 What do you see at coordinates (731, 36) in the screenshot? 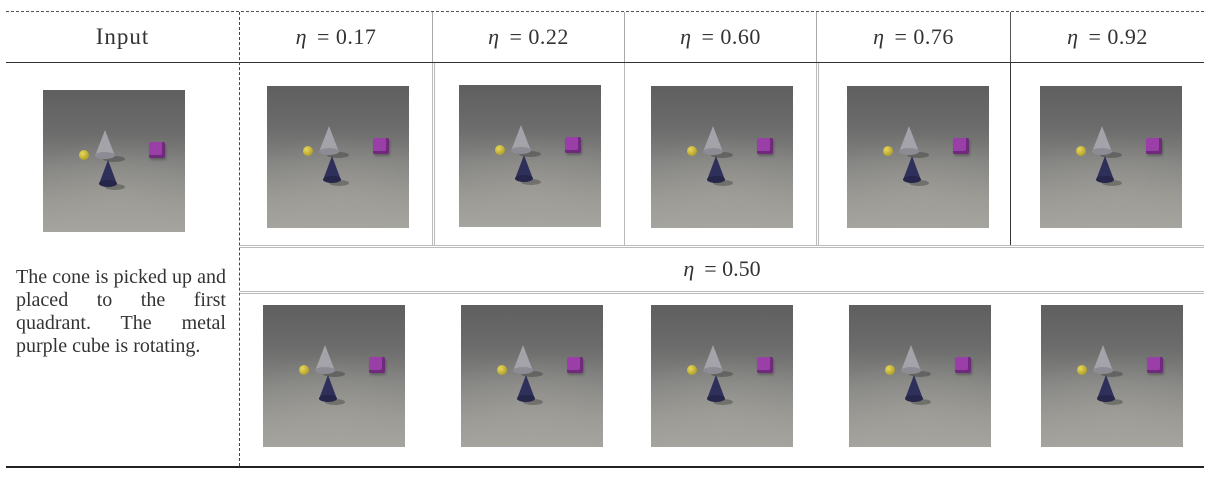
I see `eta-value: = 0.60` at bounding box center [731, 36].